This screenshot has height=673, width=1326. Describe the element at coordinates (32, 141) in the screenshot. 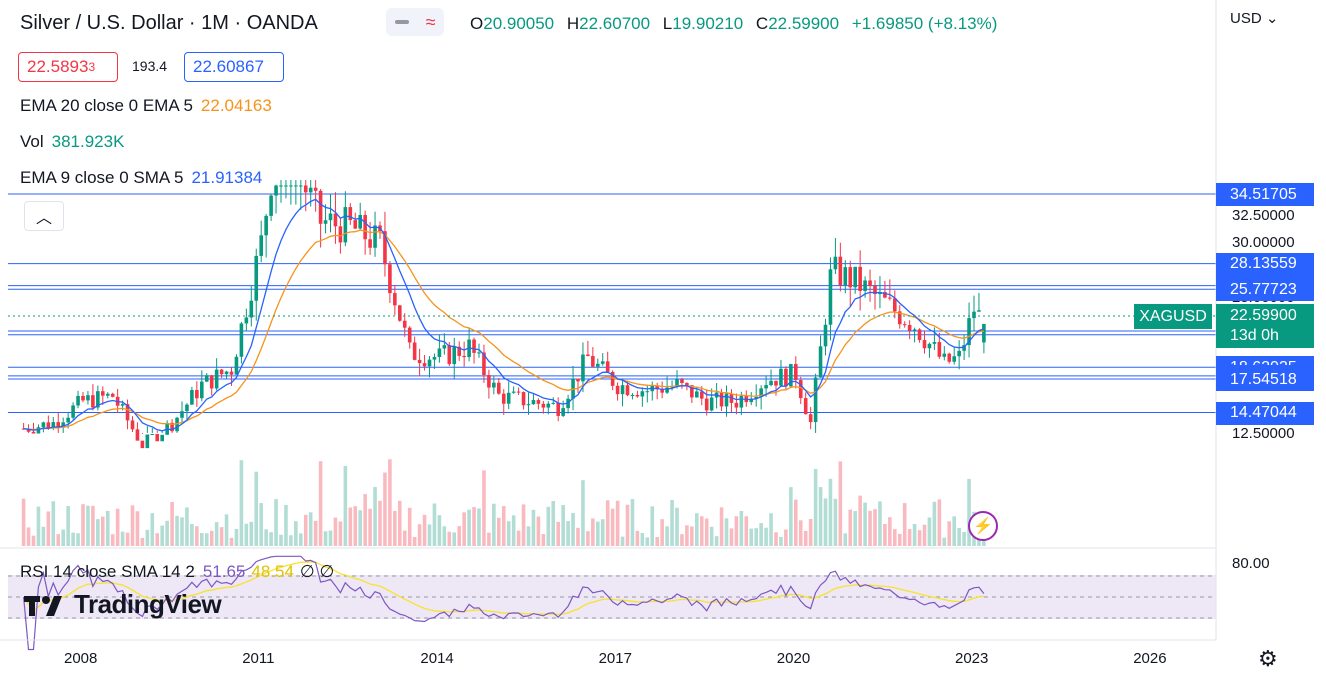

I see `indicator-name: Vol` at that location.